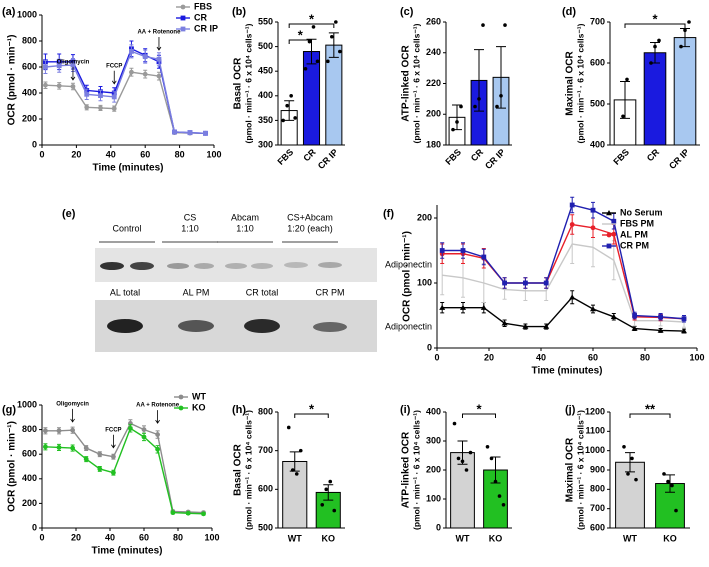 The image size is (709, 567). Describe the element at coordinates (111, 154) in the screenshot. I see `x-tick-label: 40` at that location.